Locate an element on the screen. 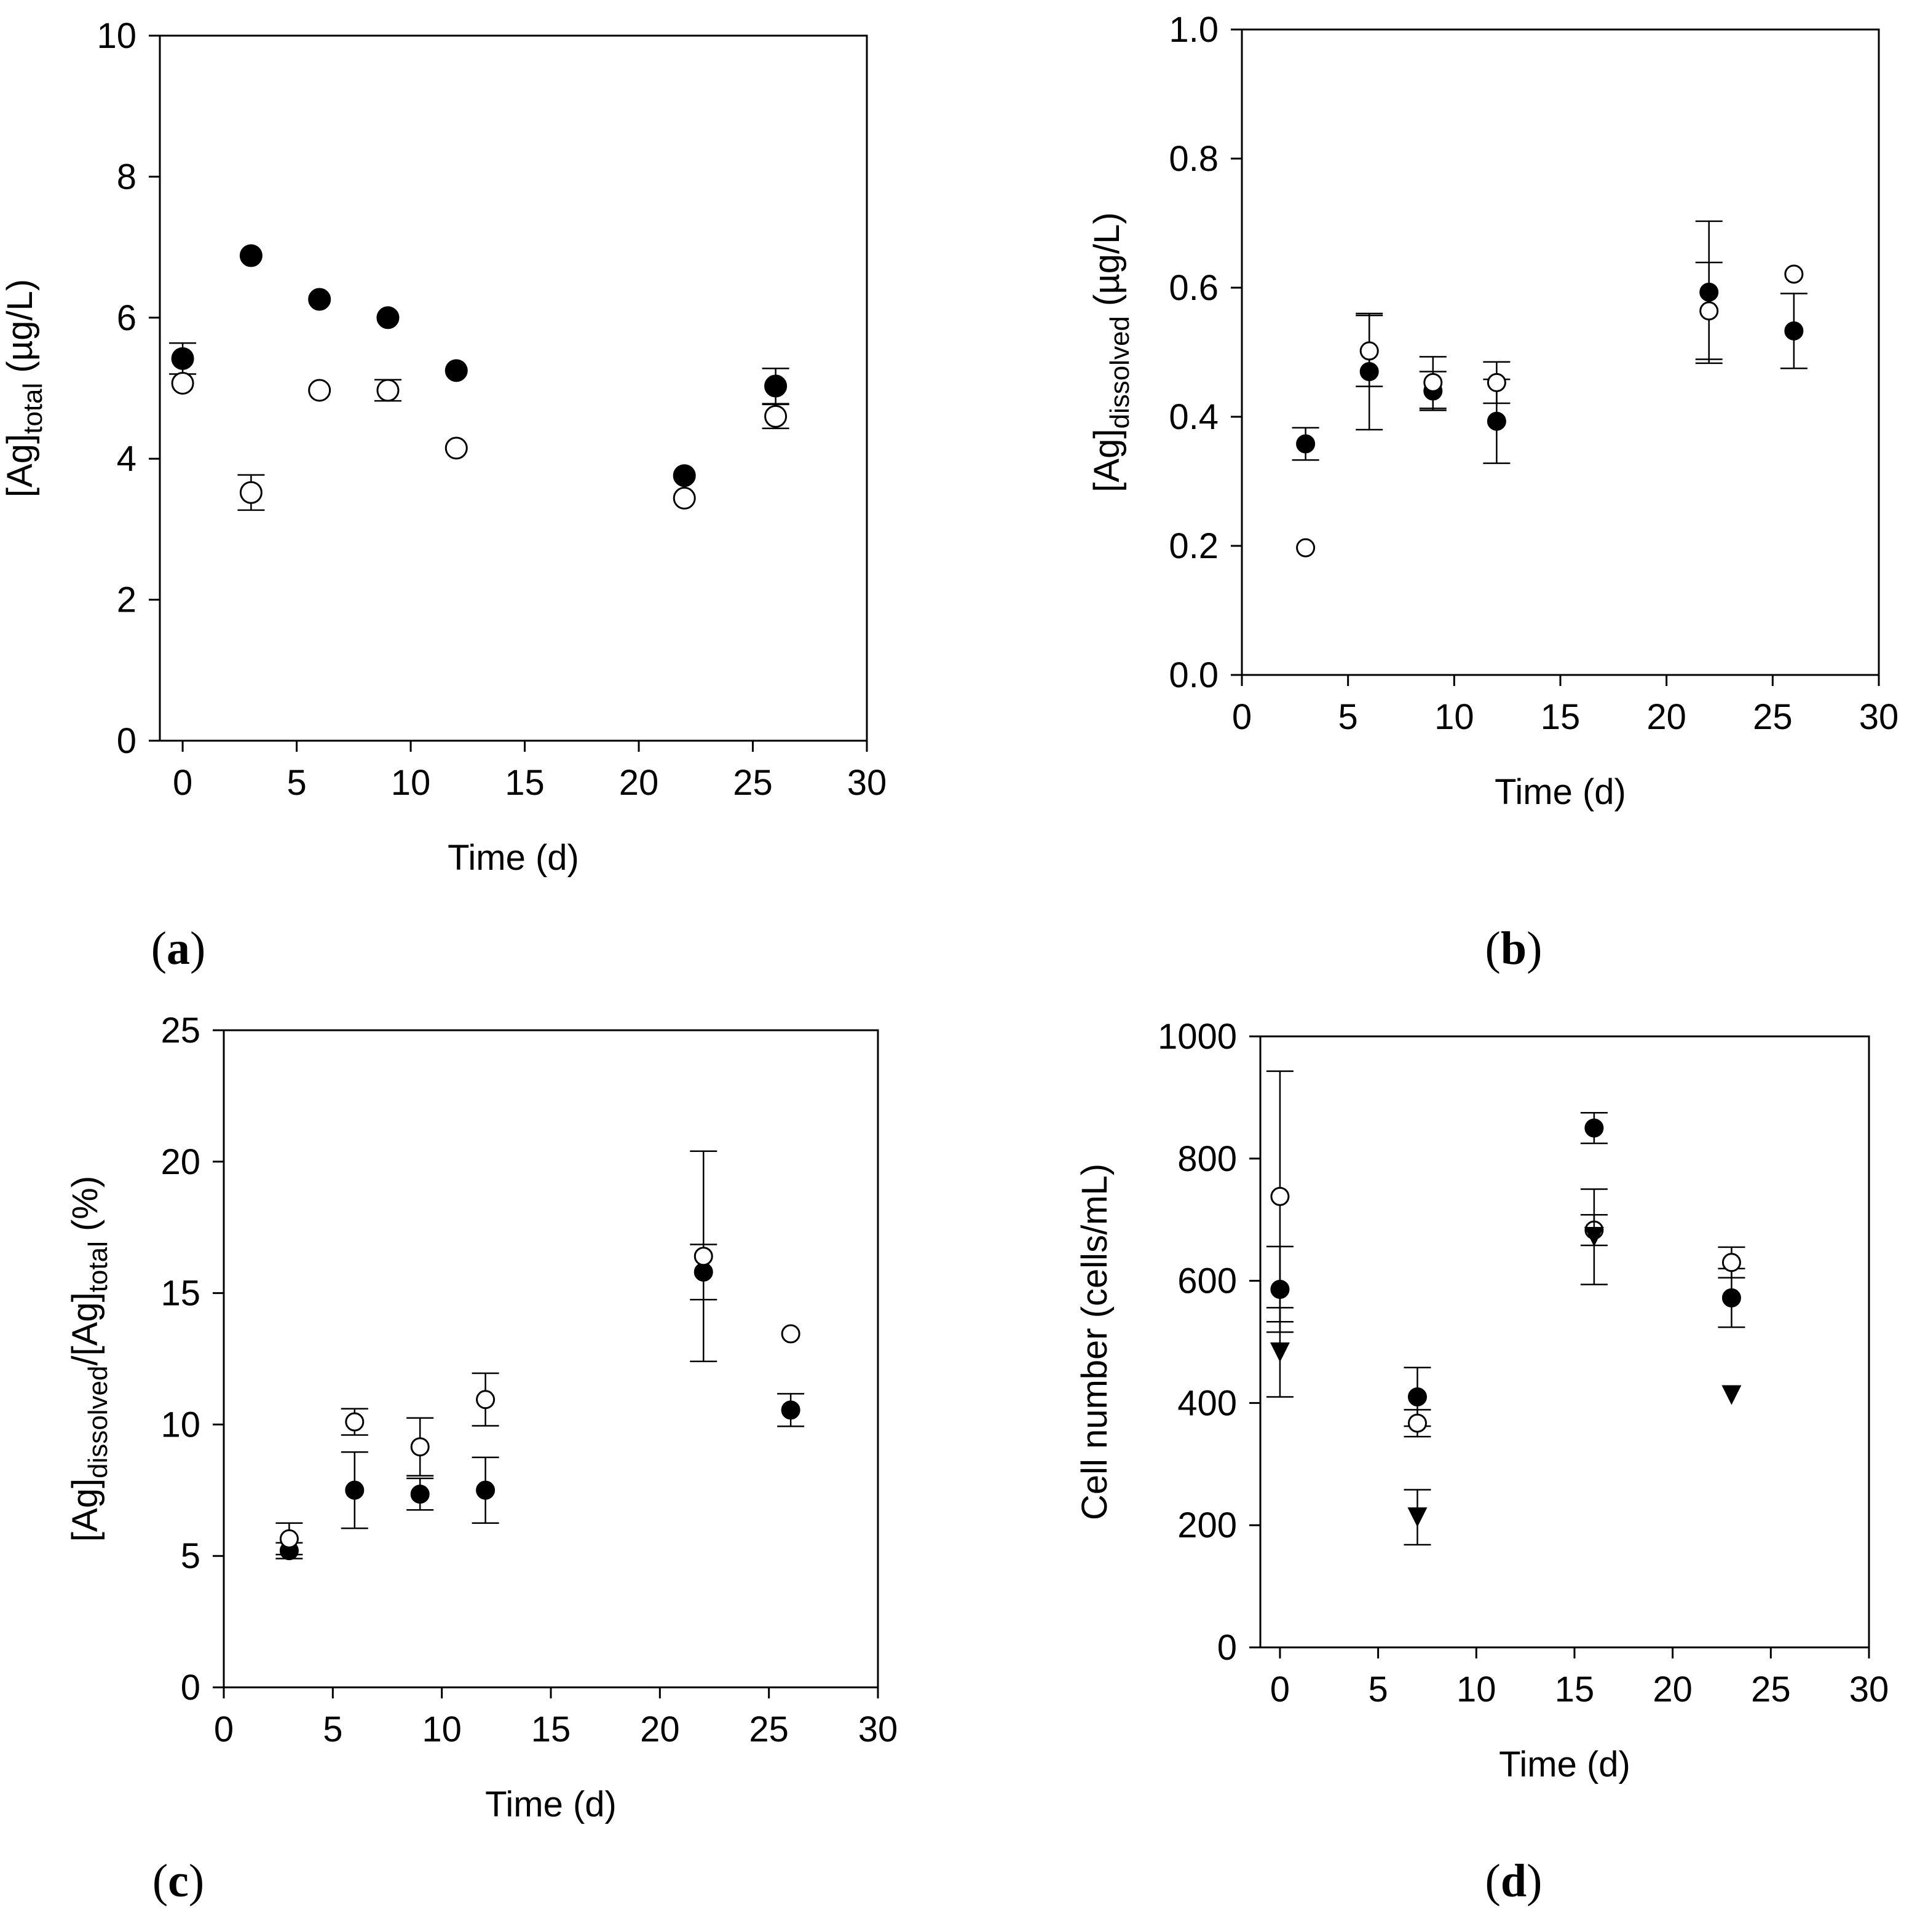 The height and width of the screenshot is (1932, 1928). y-axis-label: [Ag]total (µg/L) is located at coordinates (24, 388).